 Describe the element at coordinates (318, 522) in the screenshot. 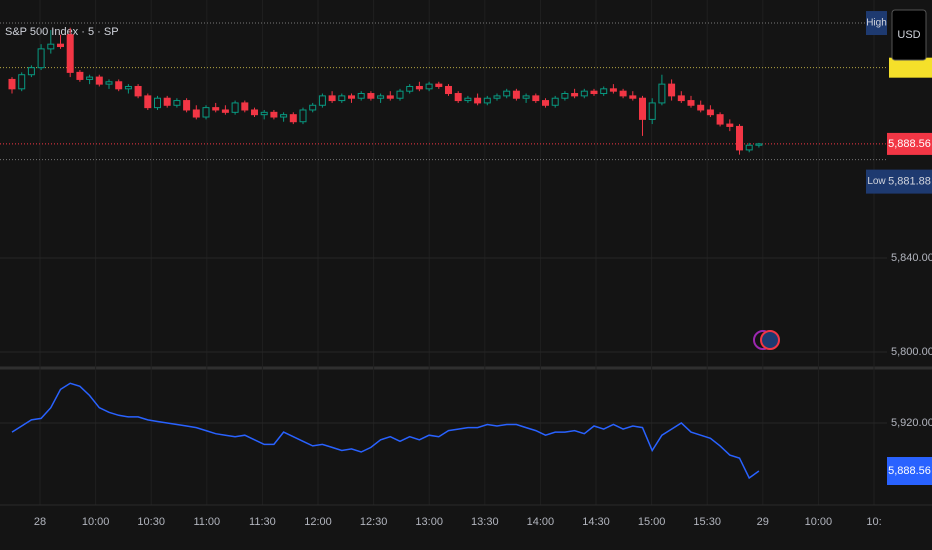

I see `x-tick-label: 12:00` at that location.